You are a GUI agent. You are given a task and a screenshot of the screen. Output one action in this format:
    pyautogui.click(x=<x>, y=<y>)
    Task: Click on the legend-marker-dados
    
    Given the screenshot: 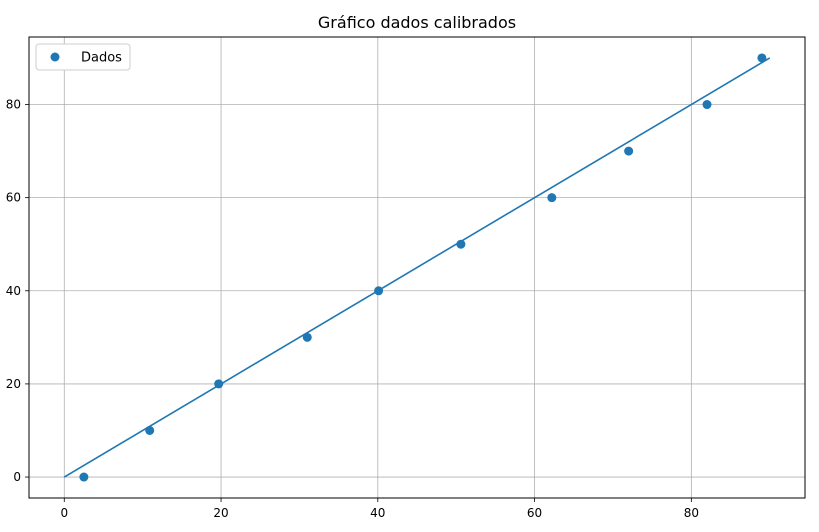 What is the action you would take?
    pyautogui.click(x=55, y=57)
    